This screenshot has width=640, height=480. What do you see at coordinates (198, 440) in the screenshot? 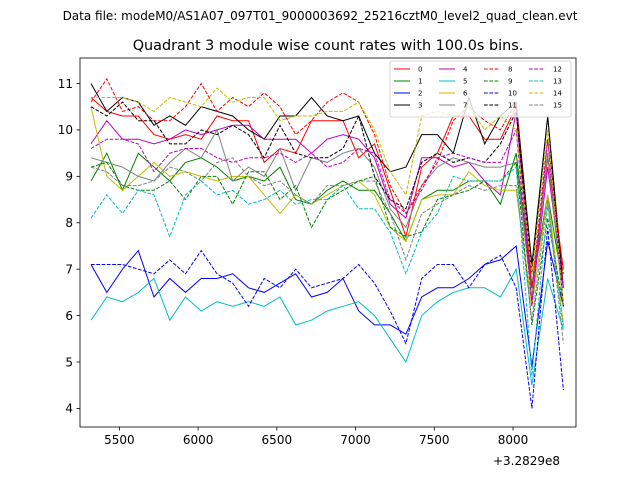
I see `x-tick-label: 6000` at bounding box center [198, 440].